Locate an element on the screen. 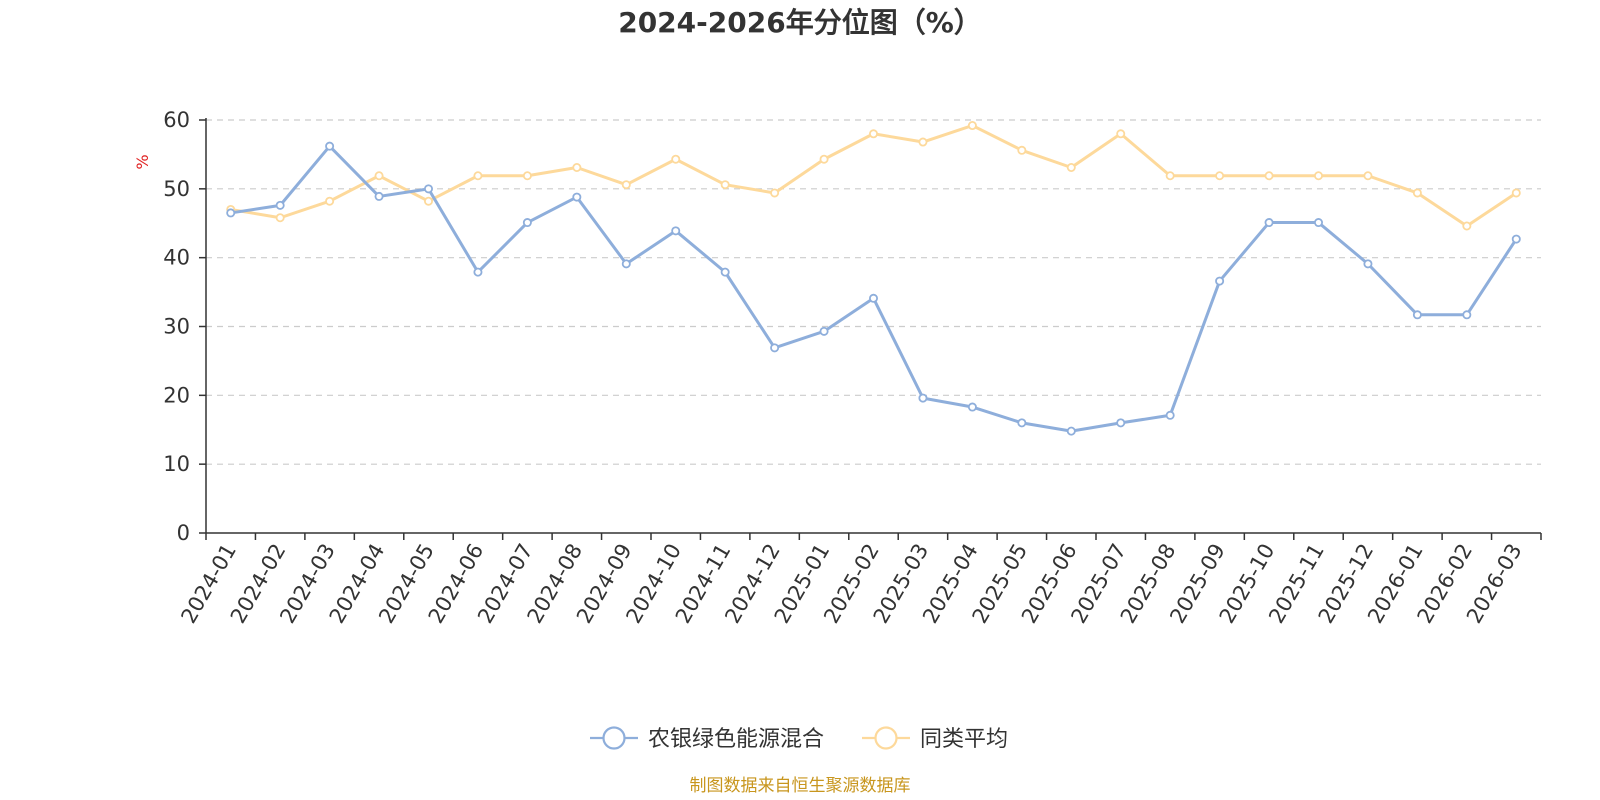 This screenshot has height=800, width=1600. y-tick-label: 0 is located at coordinates (183, 533).